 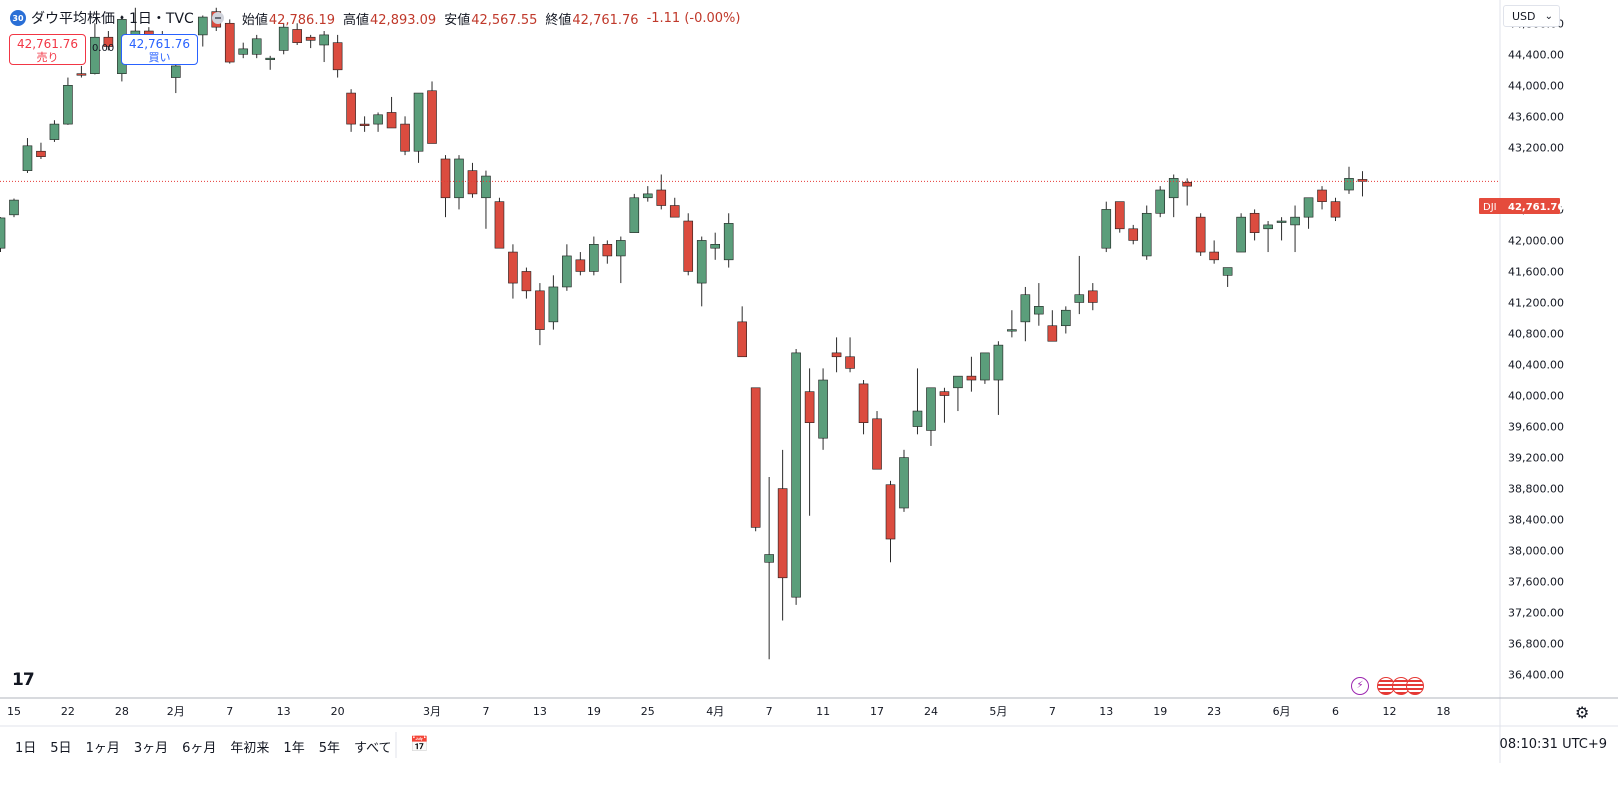 What do you see at coordinates (329, 748) in the screenshot?
I see `range-5y: 5年` at bounding box center [329, 748].